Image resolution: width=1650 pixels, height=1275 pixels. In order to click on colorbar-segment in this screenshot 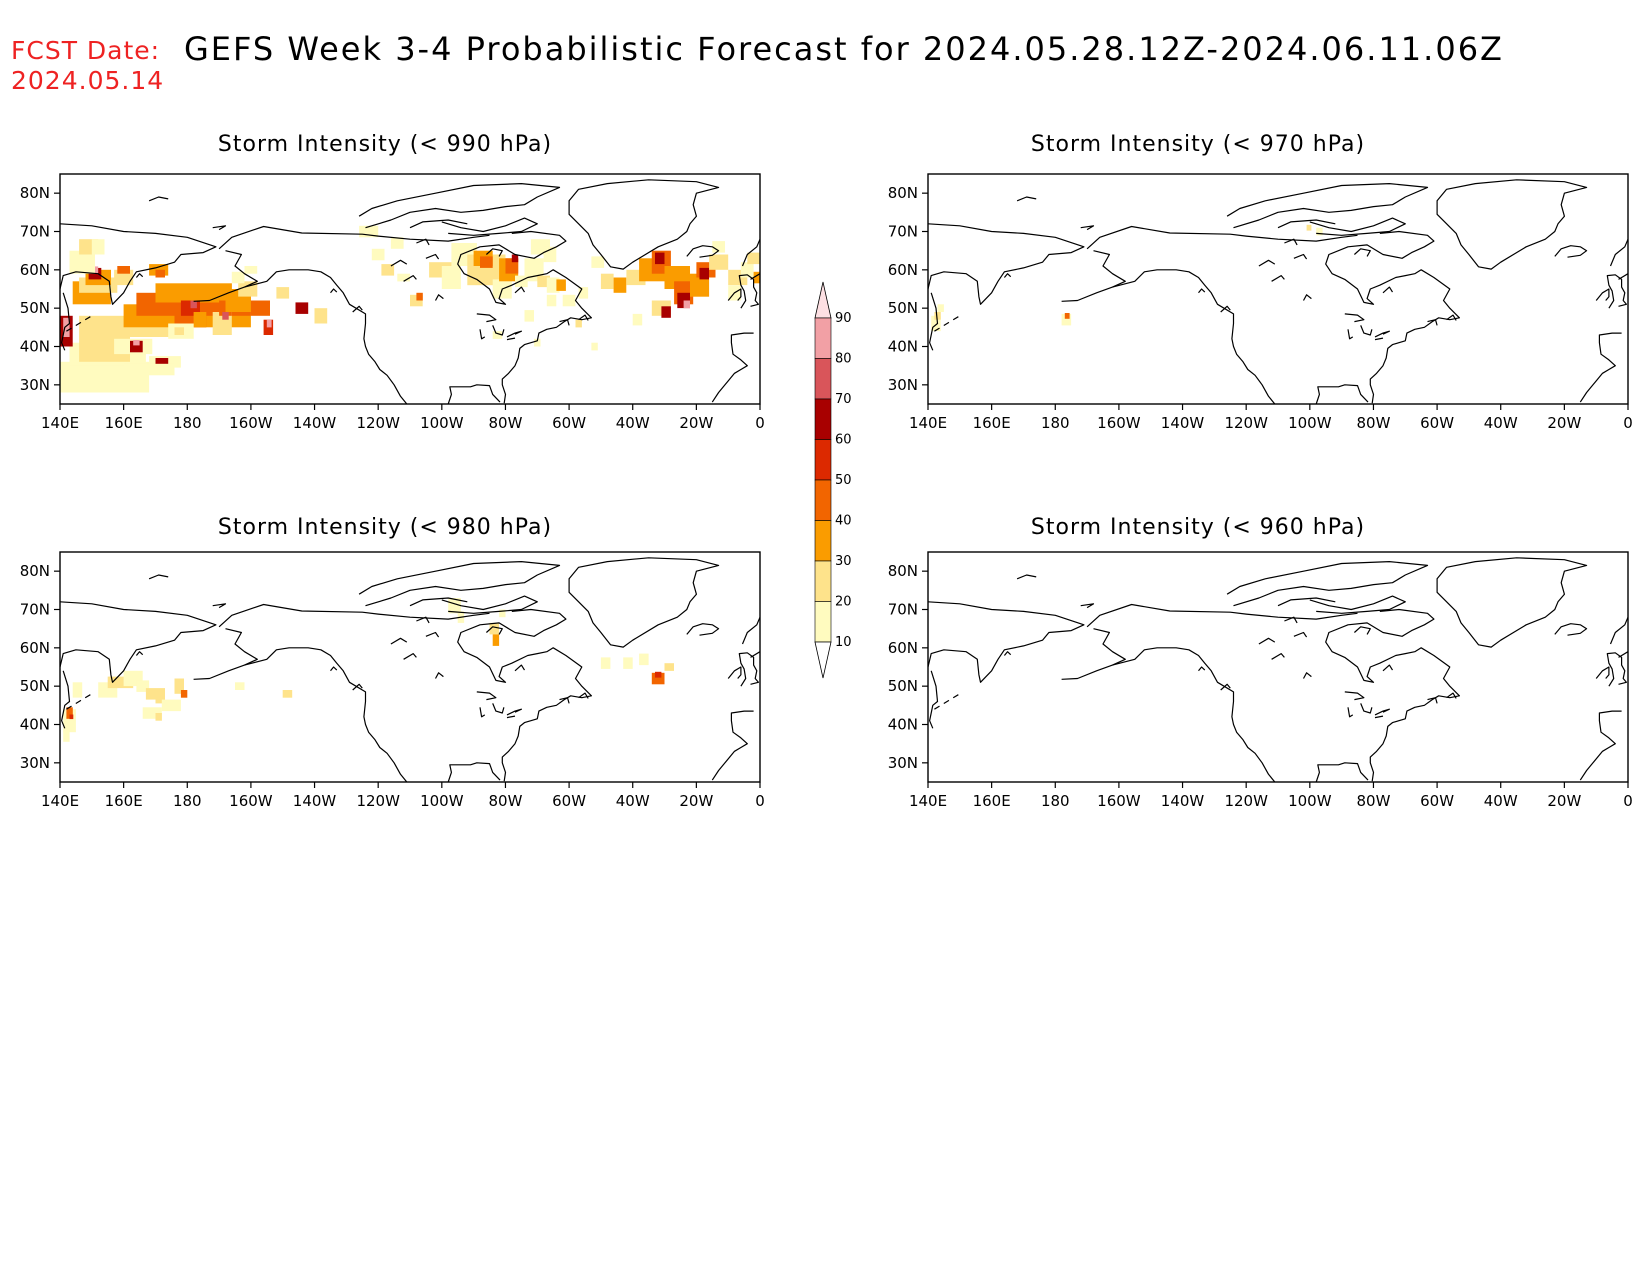, I will do `click(823, 419)`.